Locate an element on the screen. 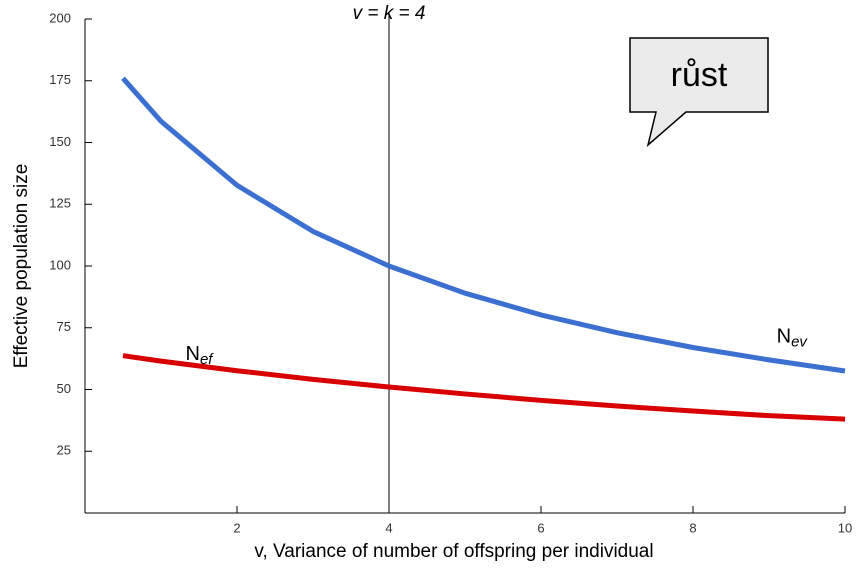  series-label: Nev is located at coordinates (793, 338).